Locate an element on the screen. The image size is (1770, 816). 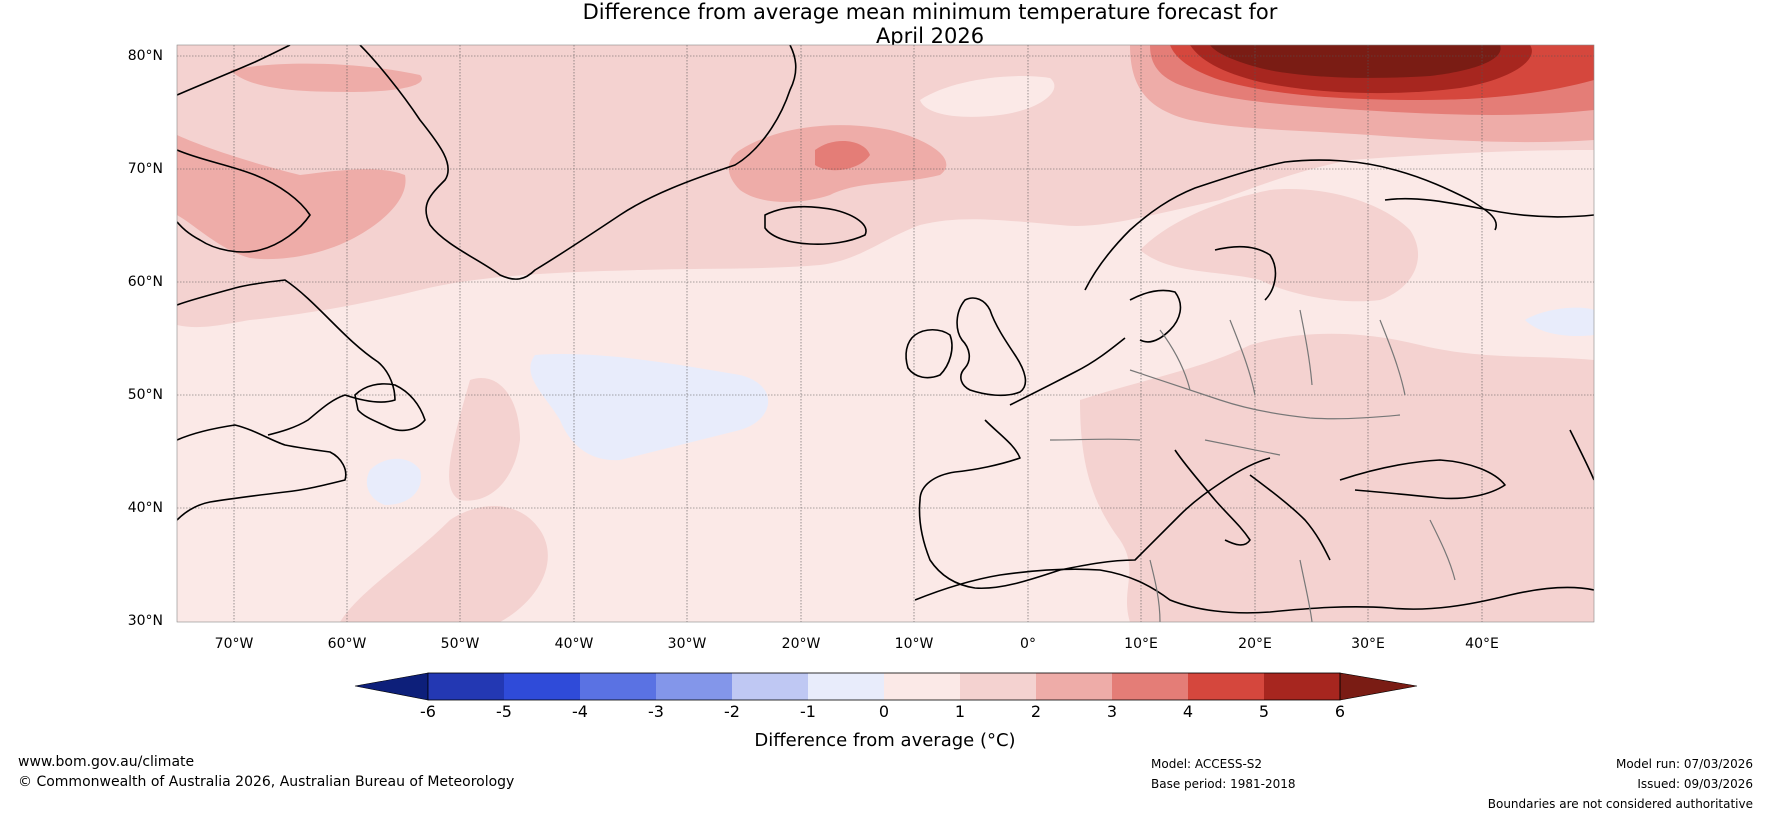
lon-label-10e: 10°E is located at coordinates (1141, 644).